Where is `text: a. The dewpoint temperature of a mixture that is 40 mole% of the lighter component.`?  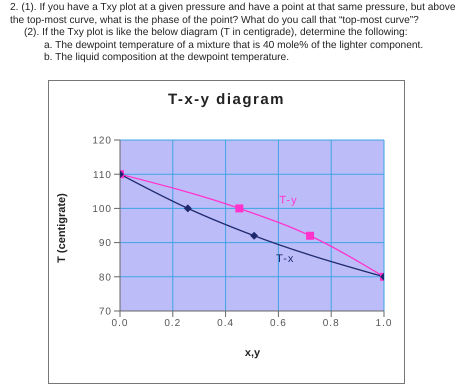 text: a. The dewpoint temperature of a mixture that is 40 mole% of the lighter component. is located at coordinates (233, 46).